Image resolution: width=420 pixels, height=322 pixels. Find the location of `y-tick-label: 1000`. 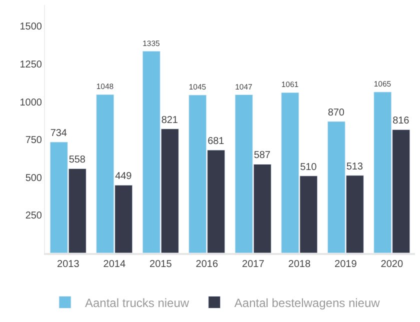

y-tick-label: 1000 is located at coordinates (31, 102).